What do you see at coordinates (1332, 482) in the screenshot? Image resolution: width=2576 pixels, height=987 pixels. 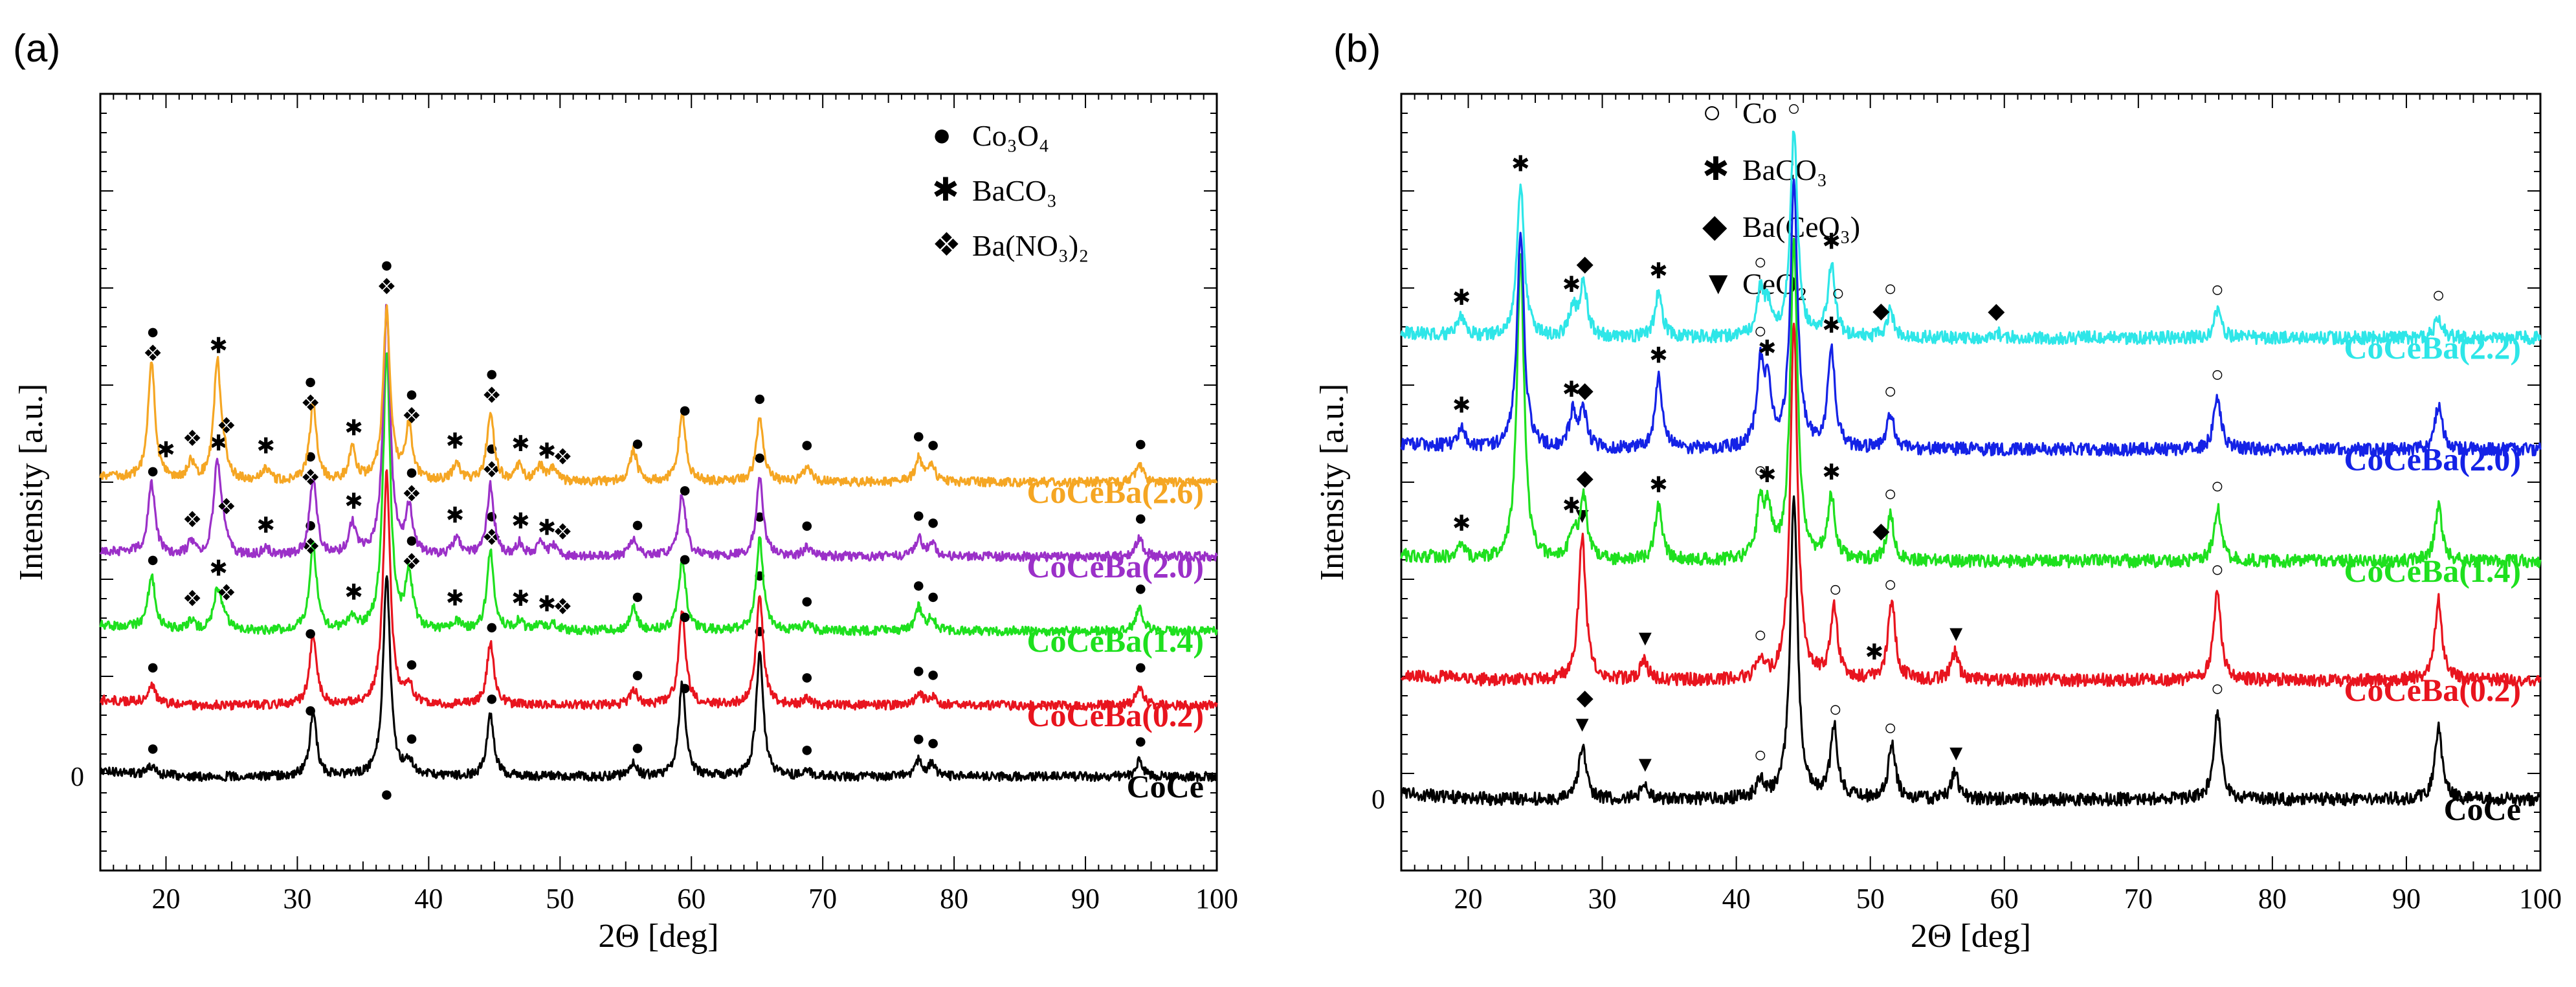 I see `y-axis-label: Intensity [a.u.]` at bounding box center [1332, 482].